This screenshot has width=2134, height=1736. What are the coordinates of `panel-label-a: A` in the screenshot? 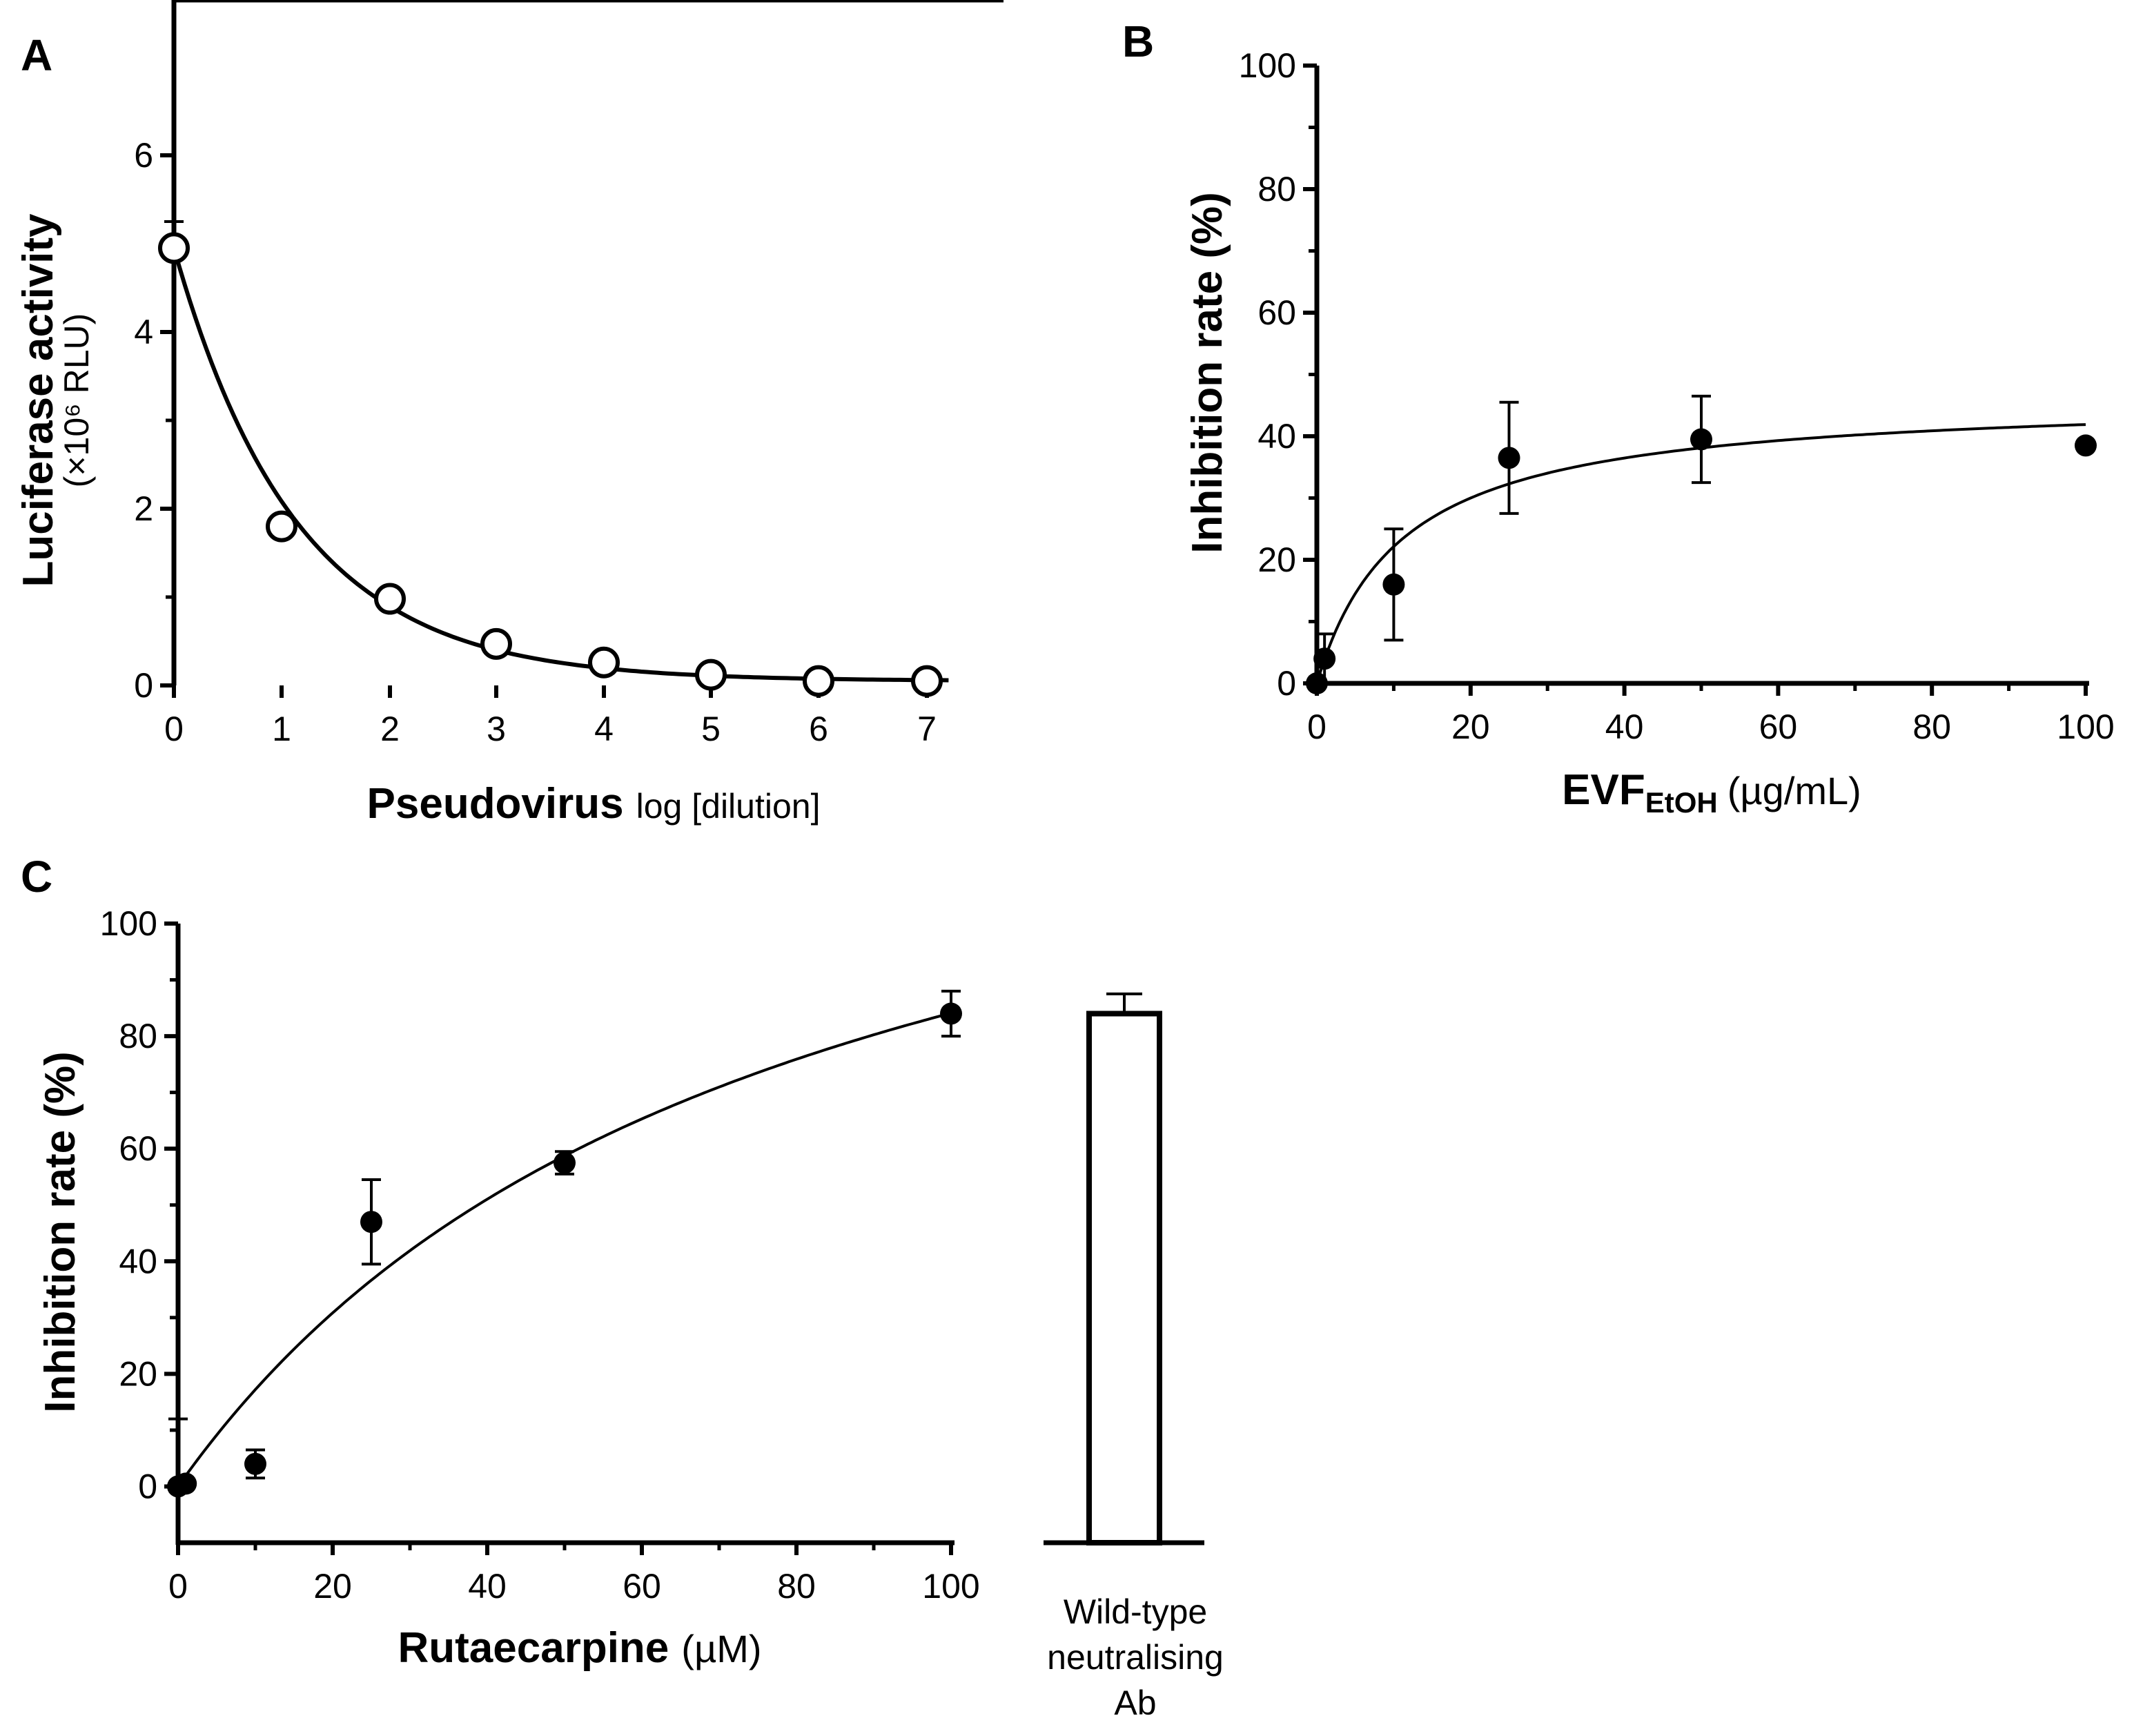 It's located at (36, 55).